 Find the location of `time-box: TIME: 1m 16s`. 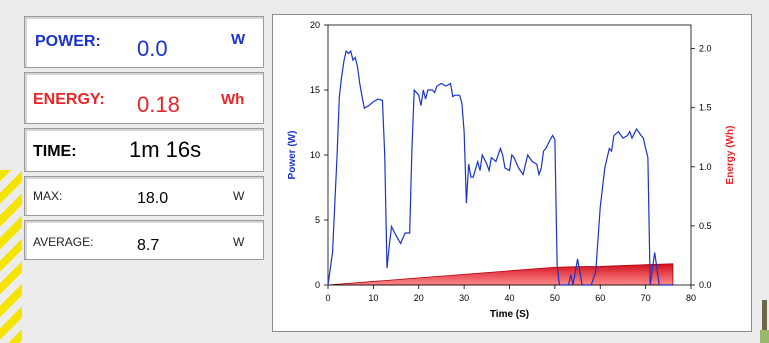

time-box: TIME: 1m 16s is located at coordinates (144, 150).